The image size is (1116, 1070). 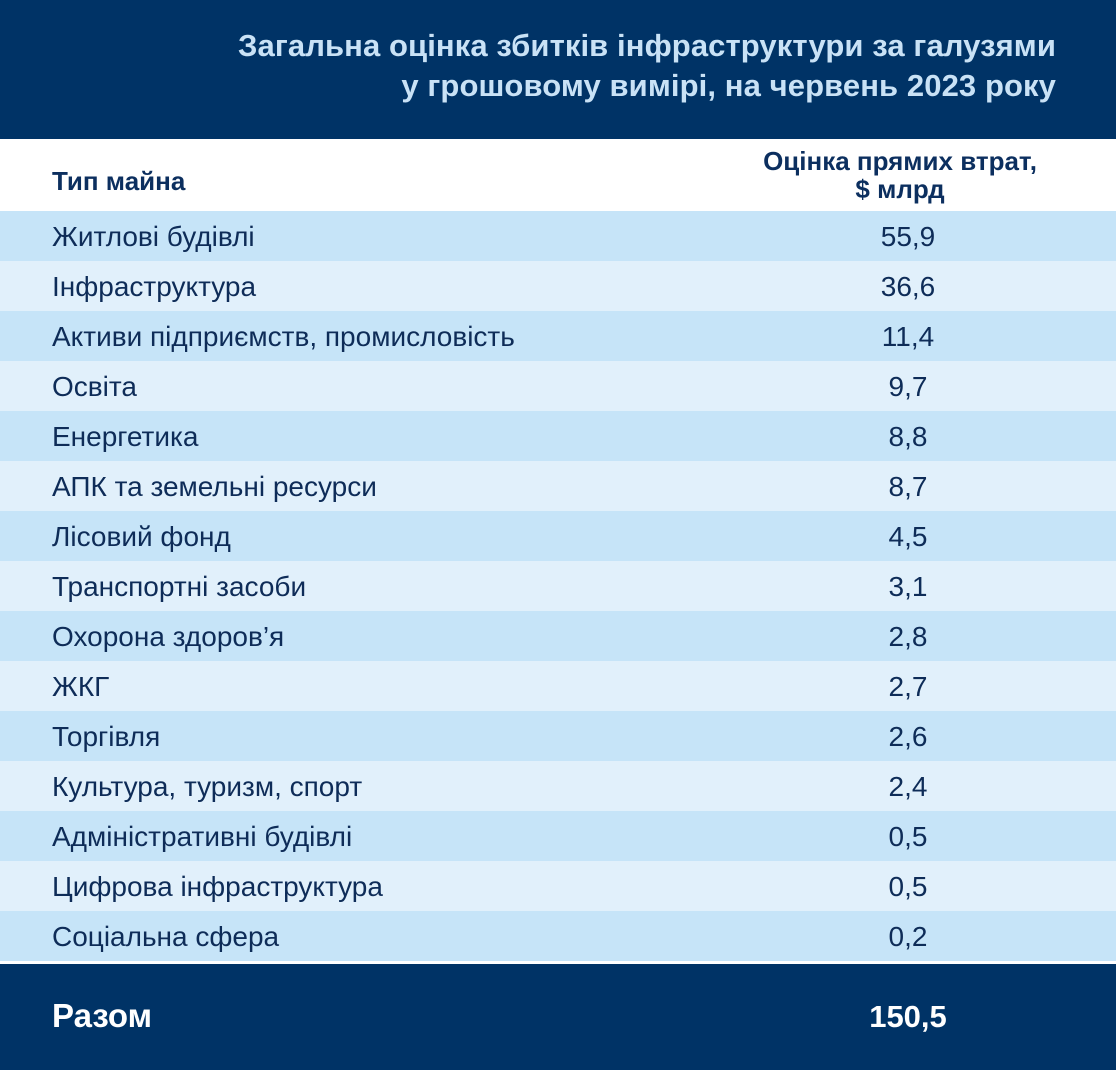 What do you see at coordinates (908, 1016) in the screenshot?
I see `total-value: 150,5` at bounding box center [908, 1016].